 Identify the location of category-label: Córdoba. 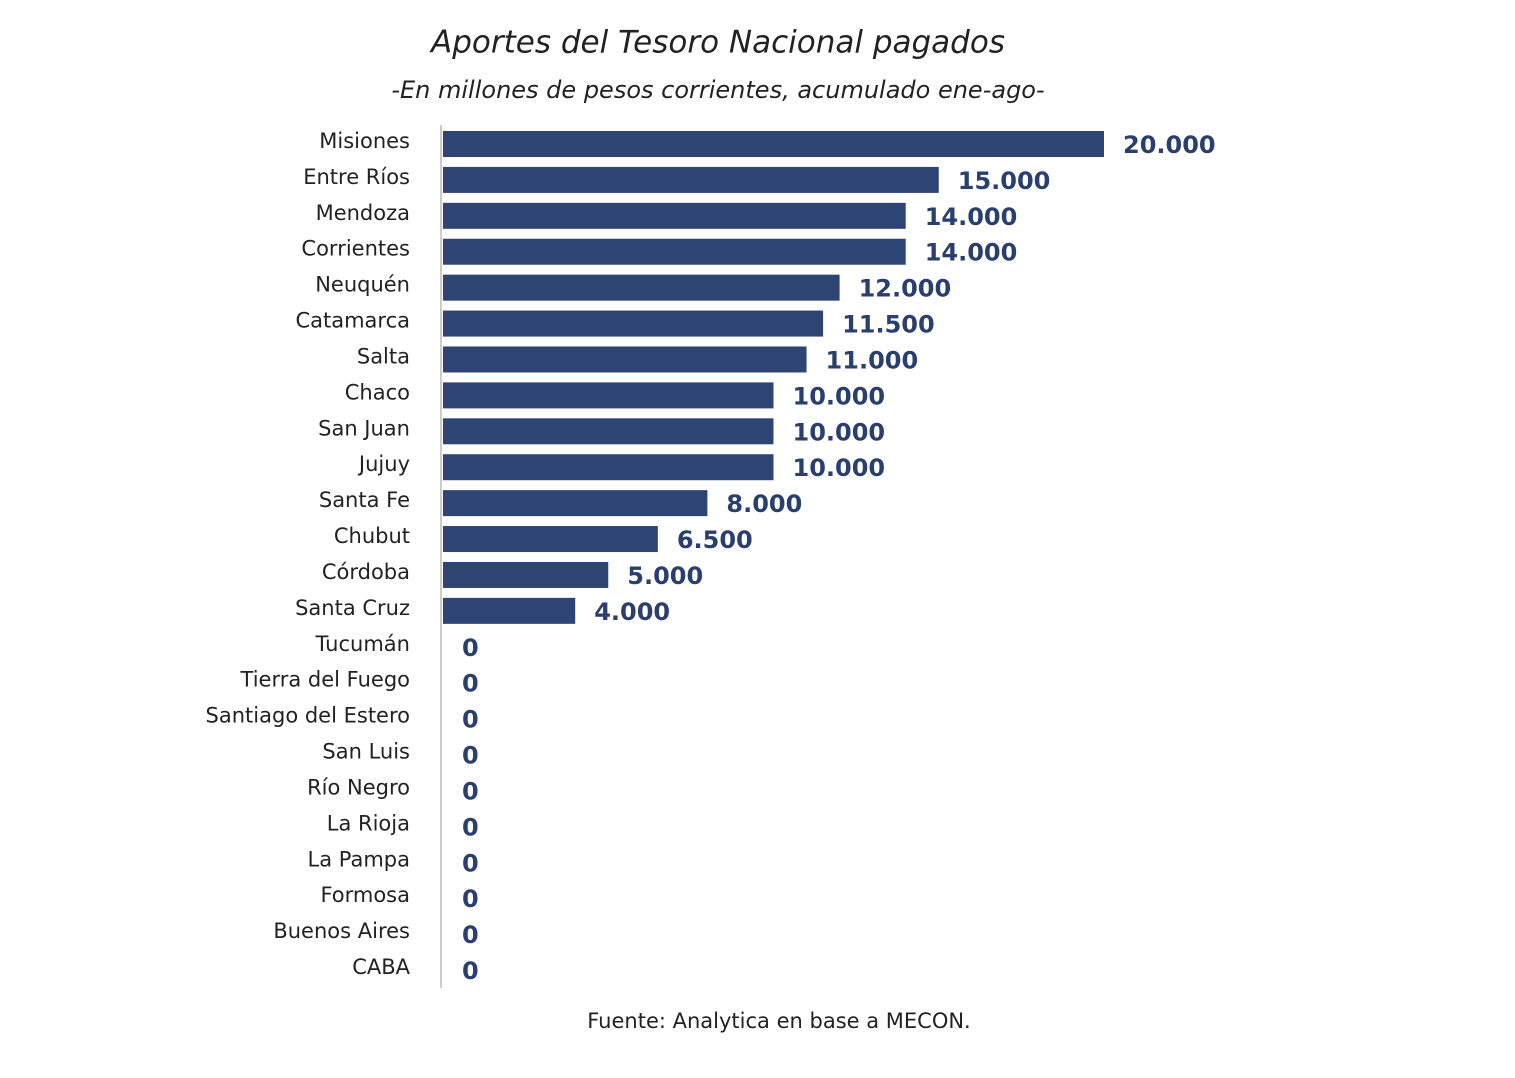
(366, 572).